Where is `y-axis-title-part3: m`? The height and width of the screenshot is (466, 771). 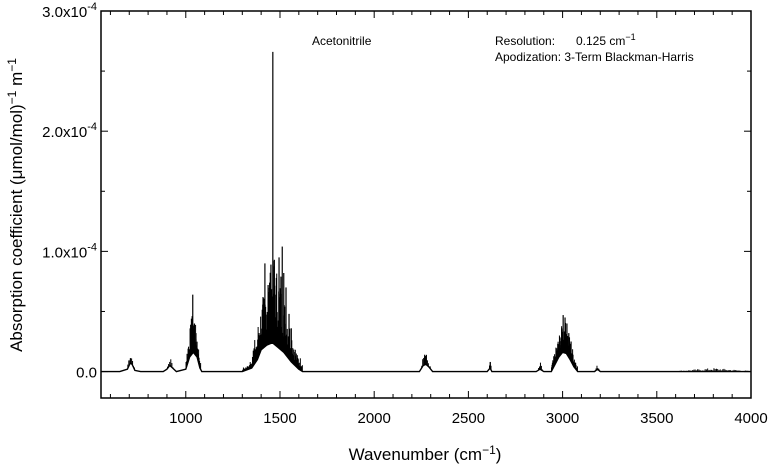 y-axis-title-part3: m is located at coordinates (16, 81).